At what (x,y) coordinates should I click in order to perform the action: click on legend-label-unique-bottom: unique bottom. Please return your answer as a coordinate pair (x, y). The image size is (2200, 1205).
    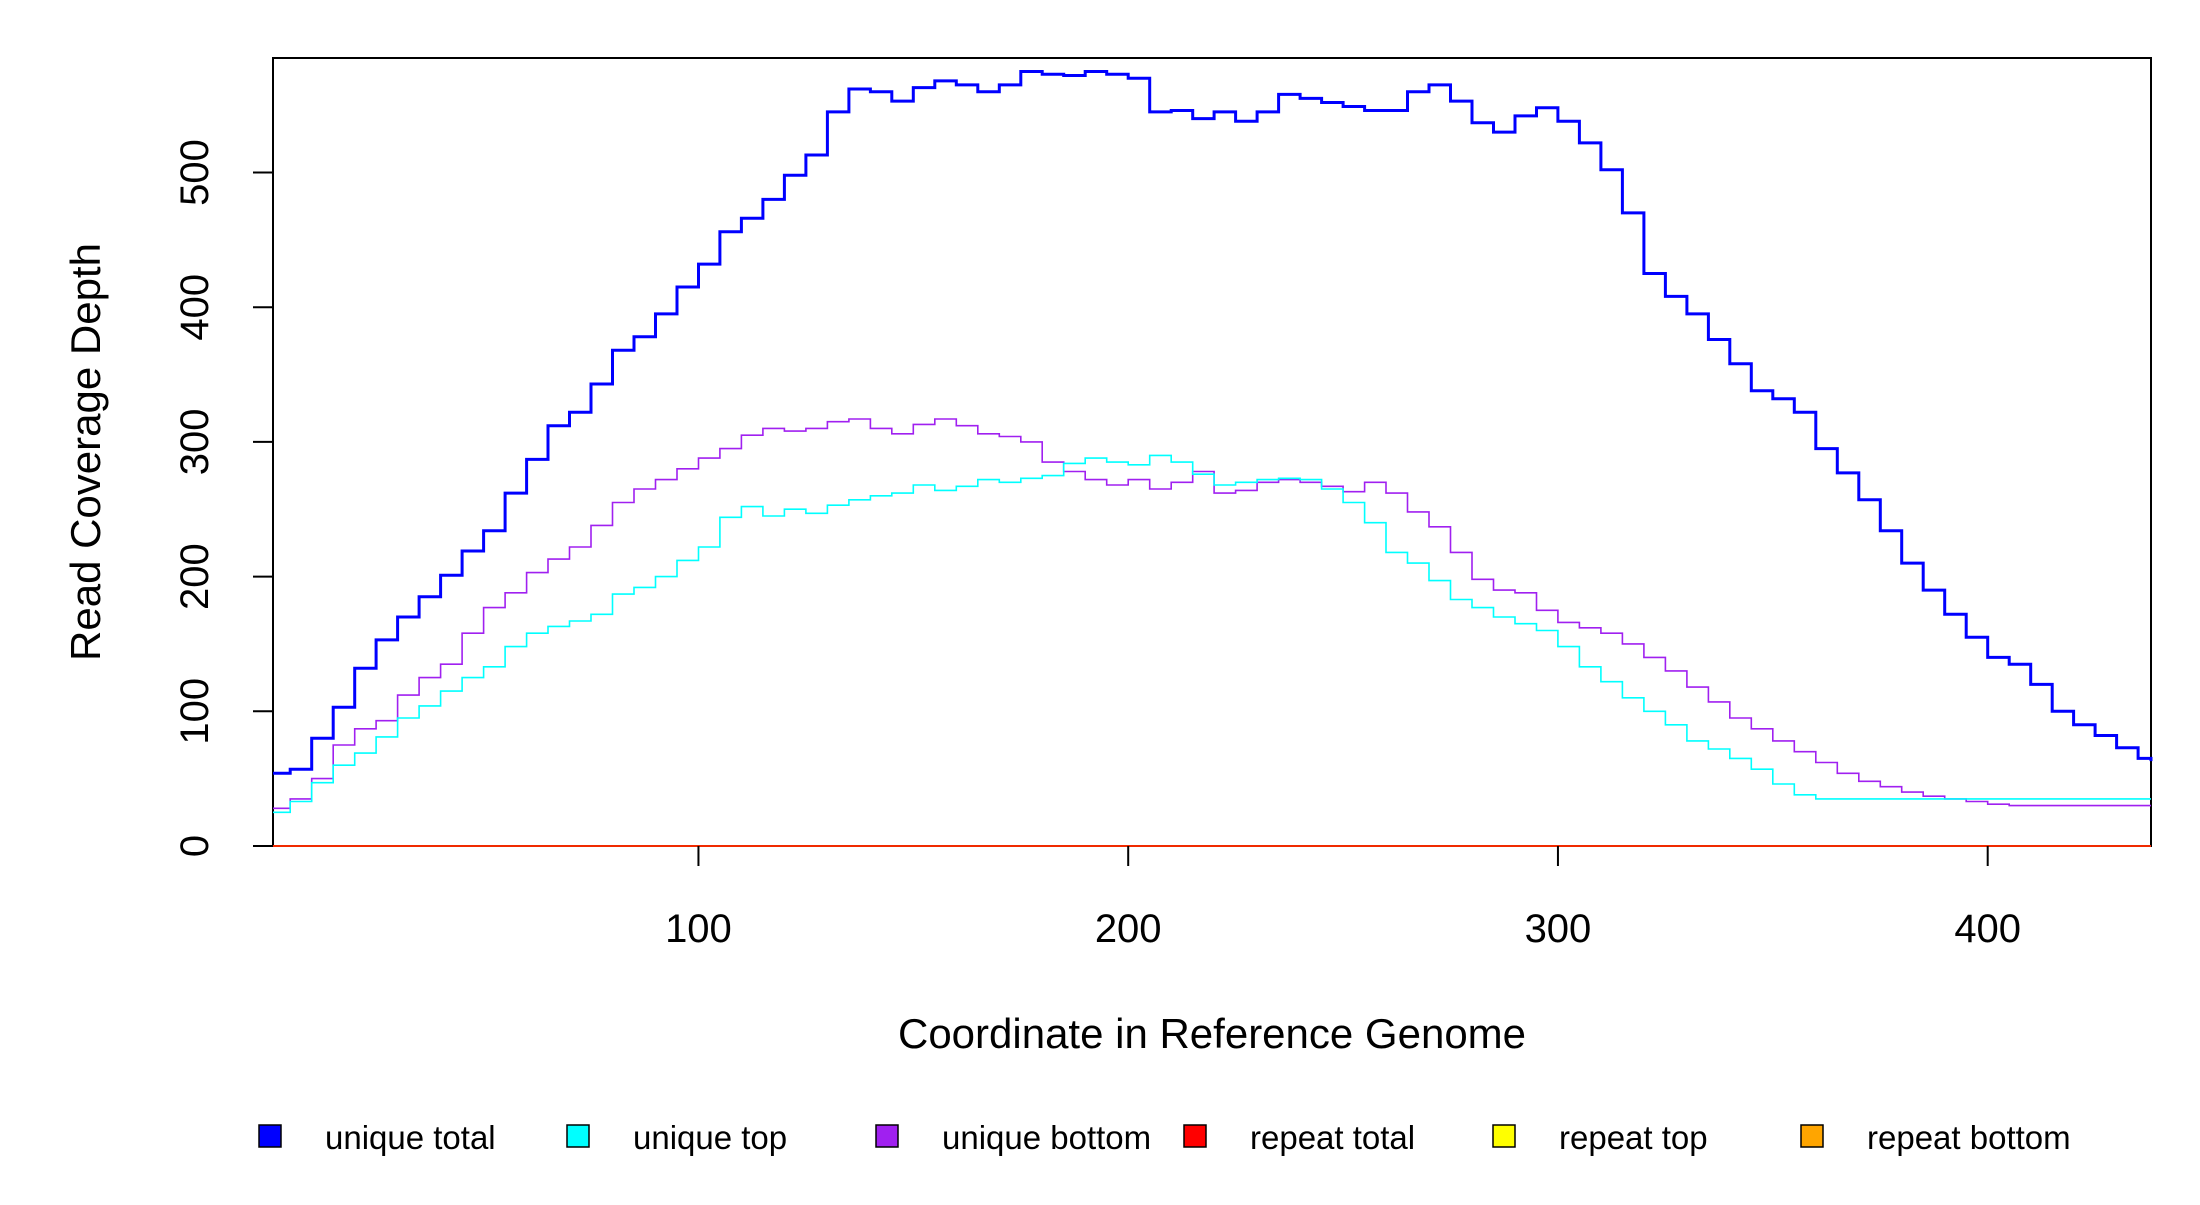
    Looking at the image, I should click on (1046, 1137).